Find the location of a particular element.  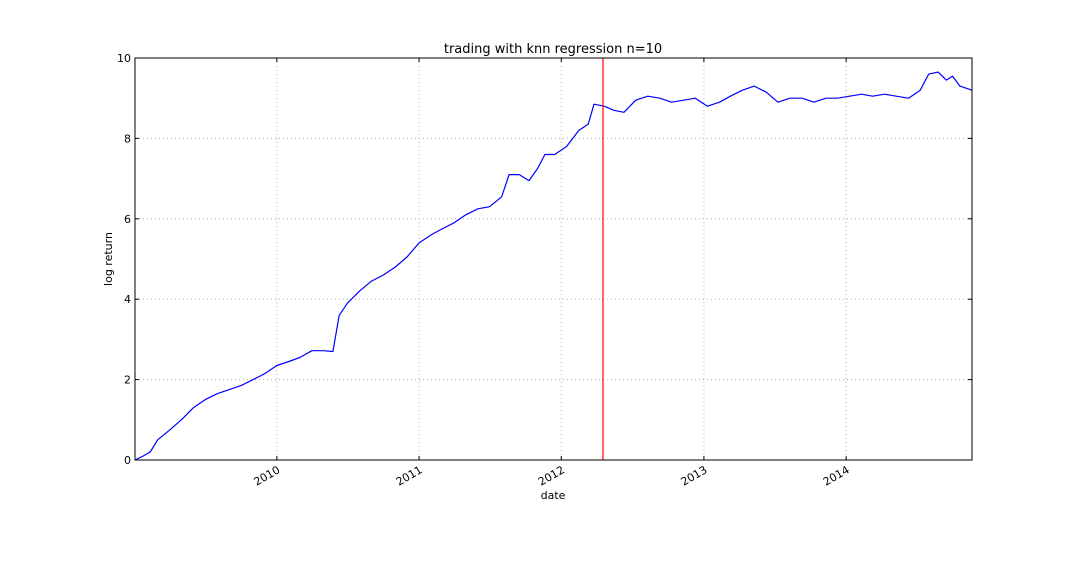

y-axis-label: log return is located at coordinates (108, 259).